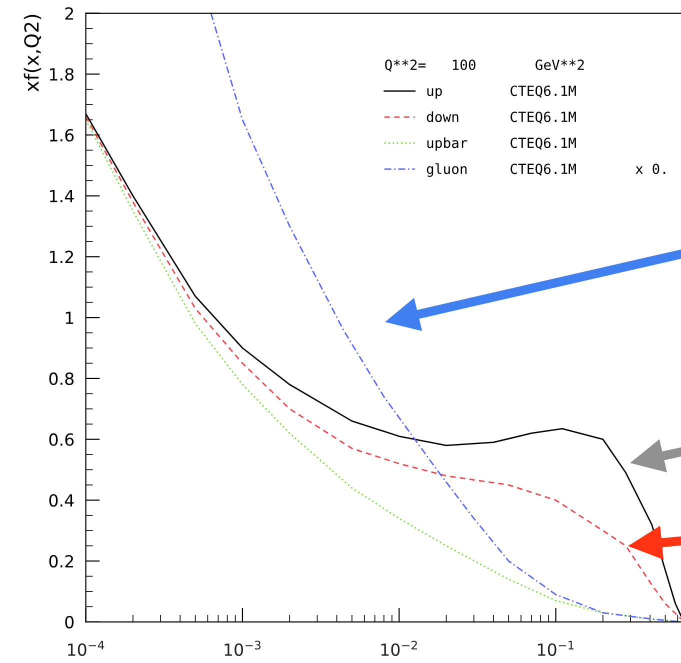  What do you see at coordinates (501, 92) in the screenshot?
I see `legend-label: up CTEQ6.1M` at bounding box center [501, 92].